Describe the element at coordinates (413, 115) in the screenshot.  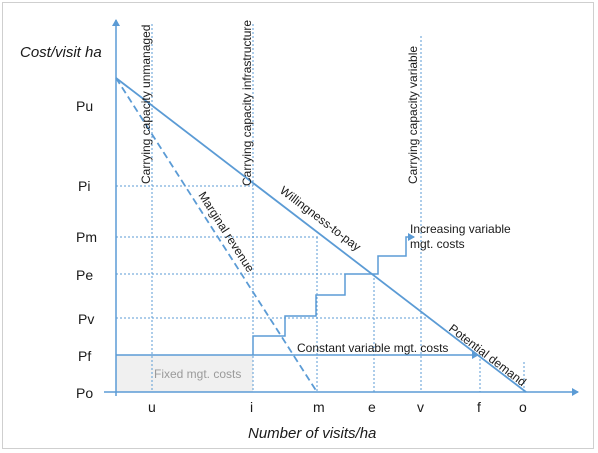
I see `cc-variable-label: Carrying capacity variable` at that location.